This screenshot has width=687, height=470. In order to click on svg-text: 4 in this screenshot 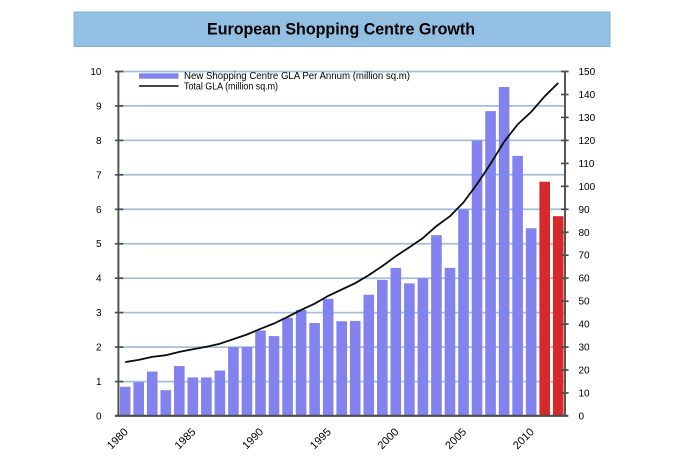, I will do `click(99, 279)`.